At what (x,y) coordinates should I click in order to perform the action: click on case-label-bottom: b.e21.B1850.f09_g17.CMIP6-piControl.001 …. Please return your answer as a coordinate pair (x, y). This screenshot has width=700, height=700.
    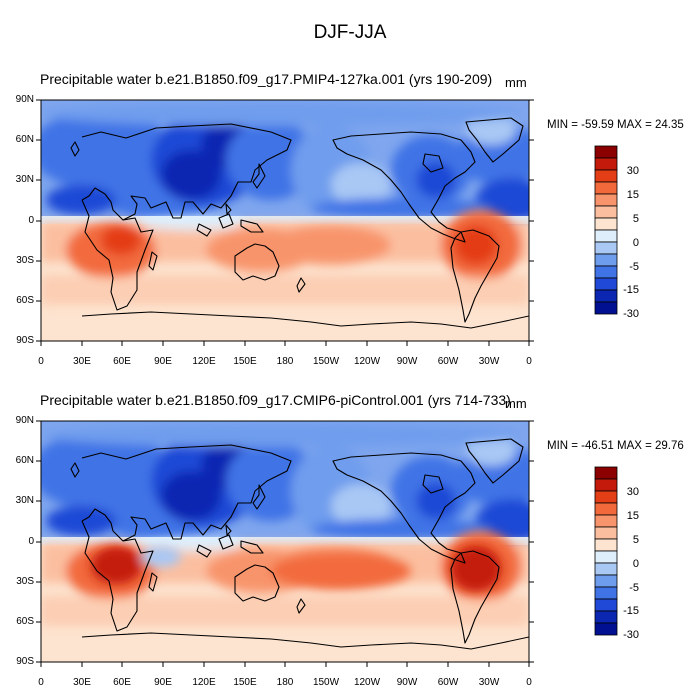
    Looking at the image, I should click on (333, 400).